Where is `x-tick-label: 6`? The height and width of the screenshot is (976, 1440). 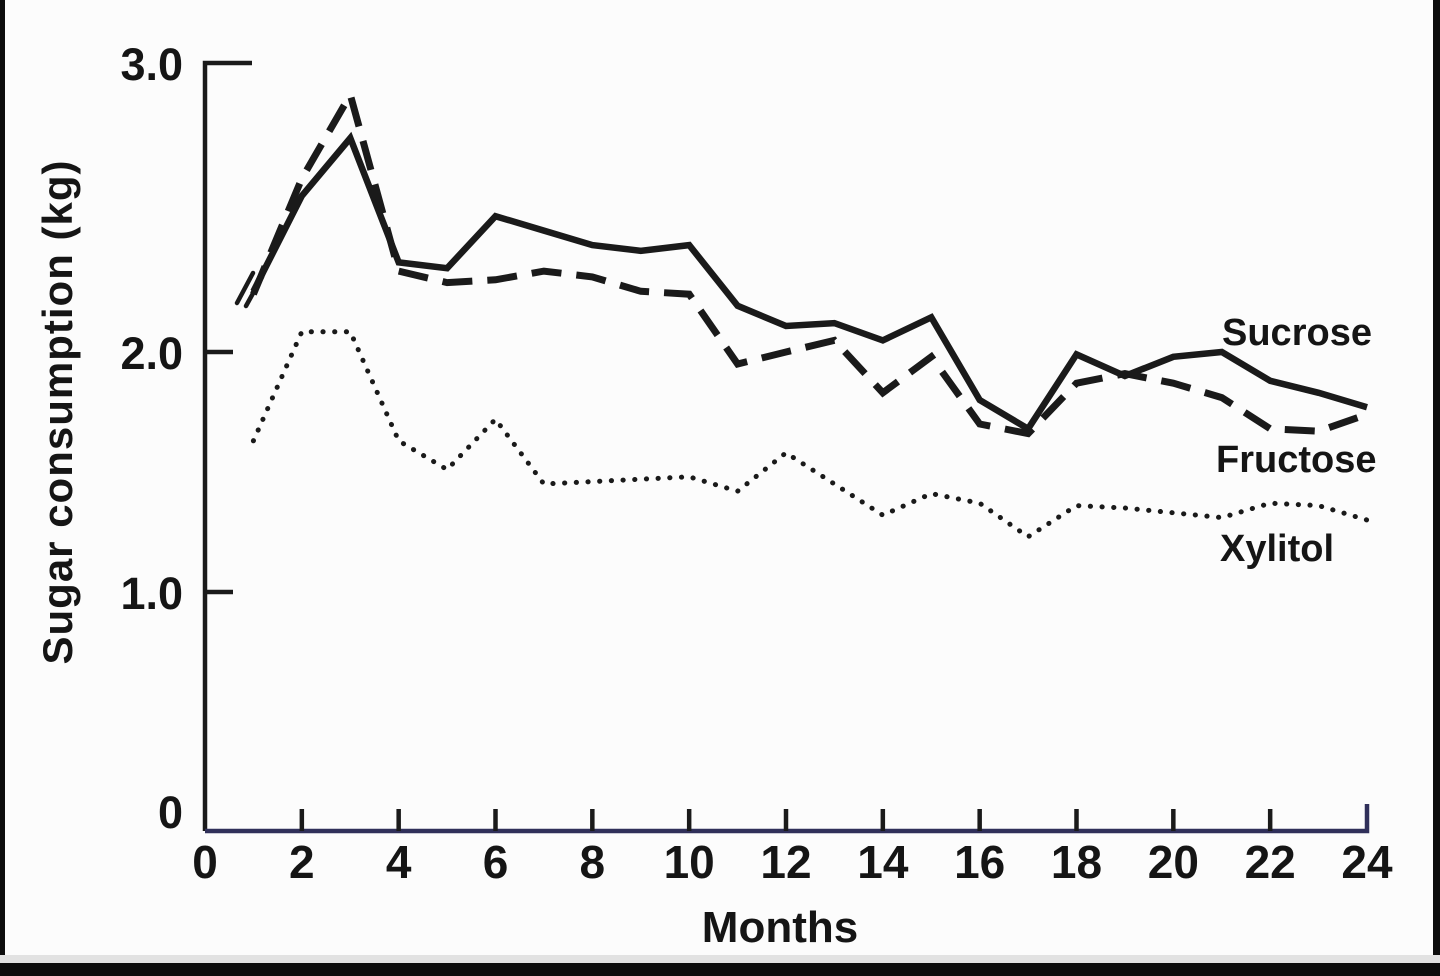 x-tick-label: 6 is located at coordinates (496, 862).